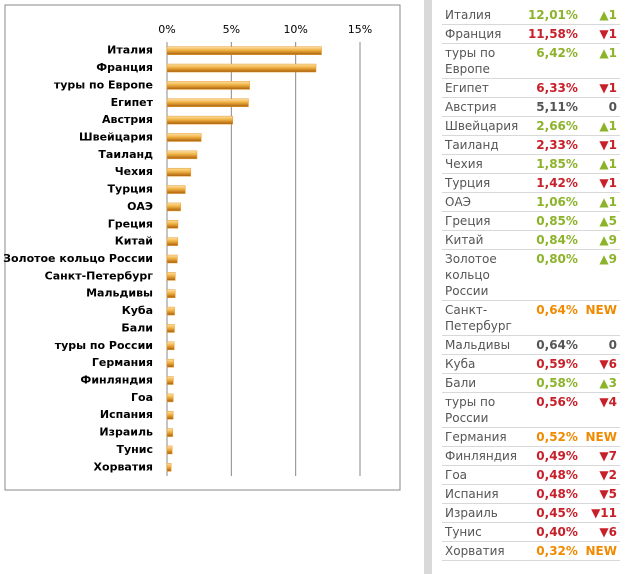 This screenshot has width=628, height=574. I want to click on cell-name: Италия, so click(483, 15).